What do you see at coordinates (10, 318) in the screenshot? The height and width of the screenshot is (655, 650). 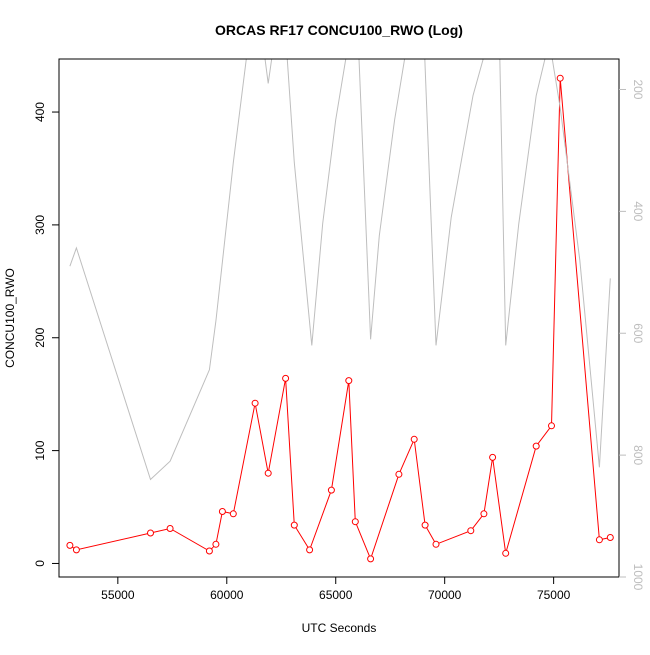 I see `y-axis-label: CONCU100_RWO` at bounding box center [10, 318].